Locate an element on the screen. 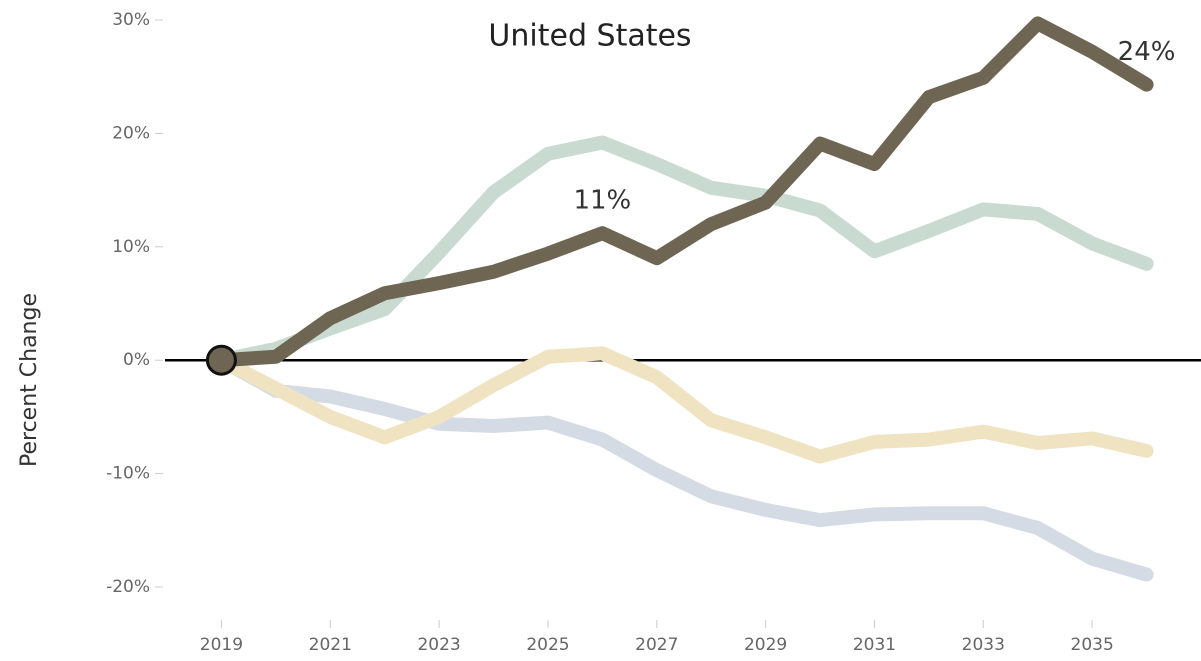 The width and height of the screenshot is (1201, 661). y-tick-label: 20% is located at coordinates (131, 133).